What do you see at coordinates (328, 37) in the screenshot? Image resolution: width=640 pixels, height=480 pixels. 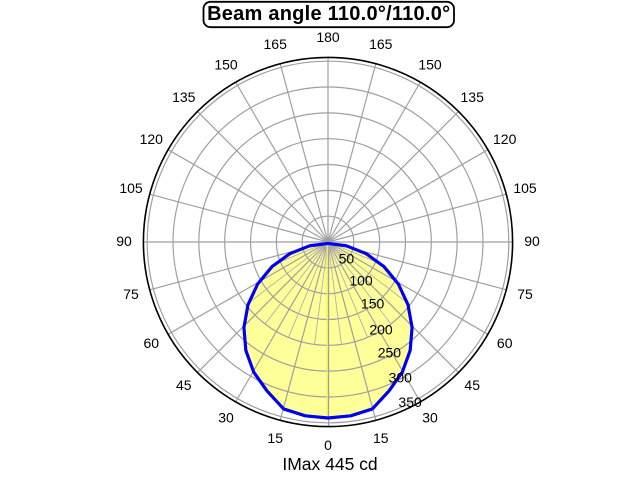 I see `svg-text: 180` at bounding box center [328, 37].